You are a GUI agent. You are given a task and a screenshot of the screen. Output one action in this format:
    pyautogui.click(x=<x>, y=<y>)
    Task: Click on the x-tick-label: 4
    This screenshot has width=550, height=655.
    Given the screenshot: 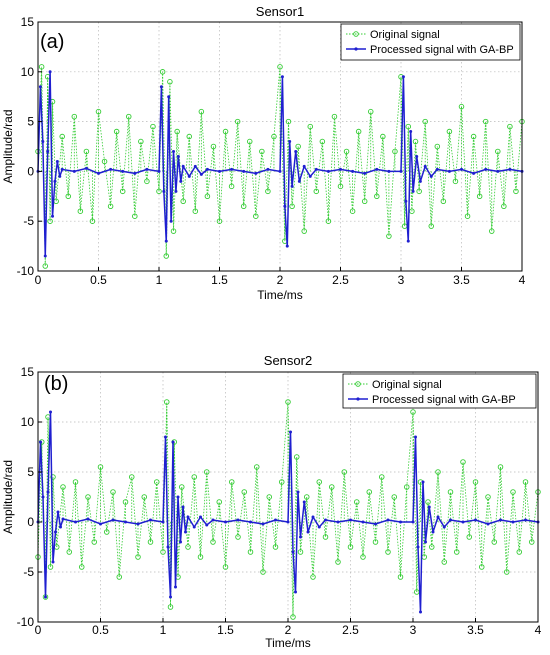 What is the action you would take?
    pyautogui.click(x=538, y=630)
    